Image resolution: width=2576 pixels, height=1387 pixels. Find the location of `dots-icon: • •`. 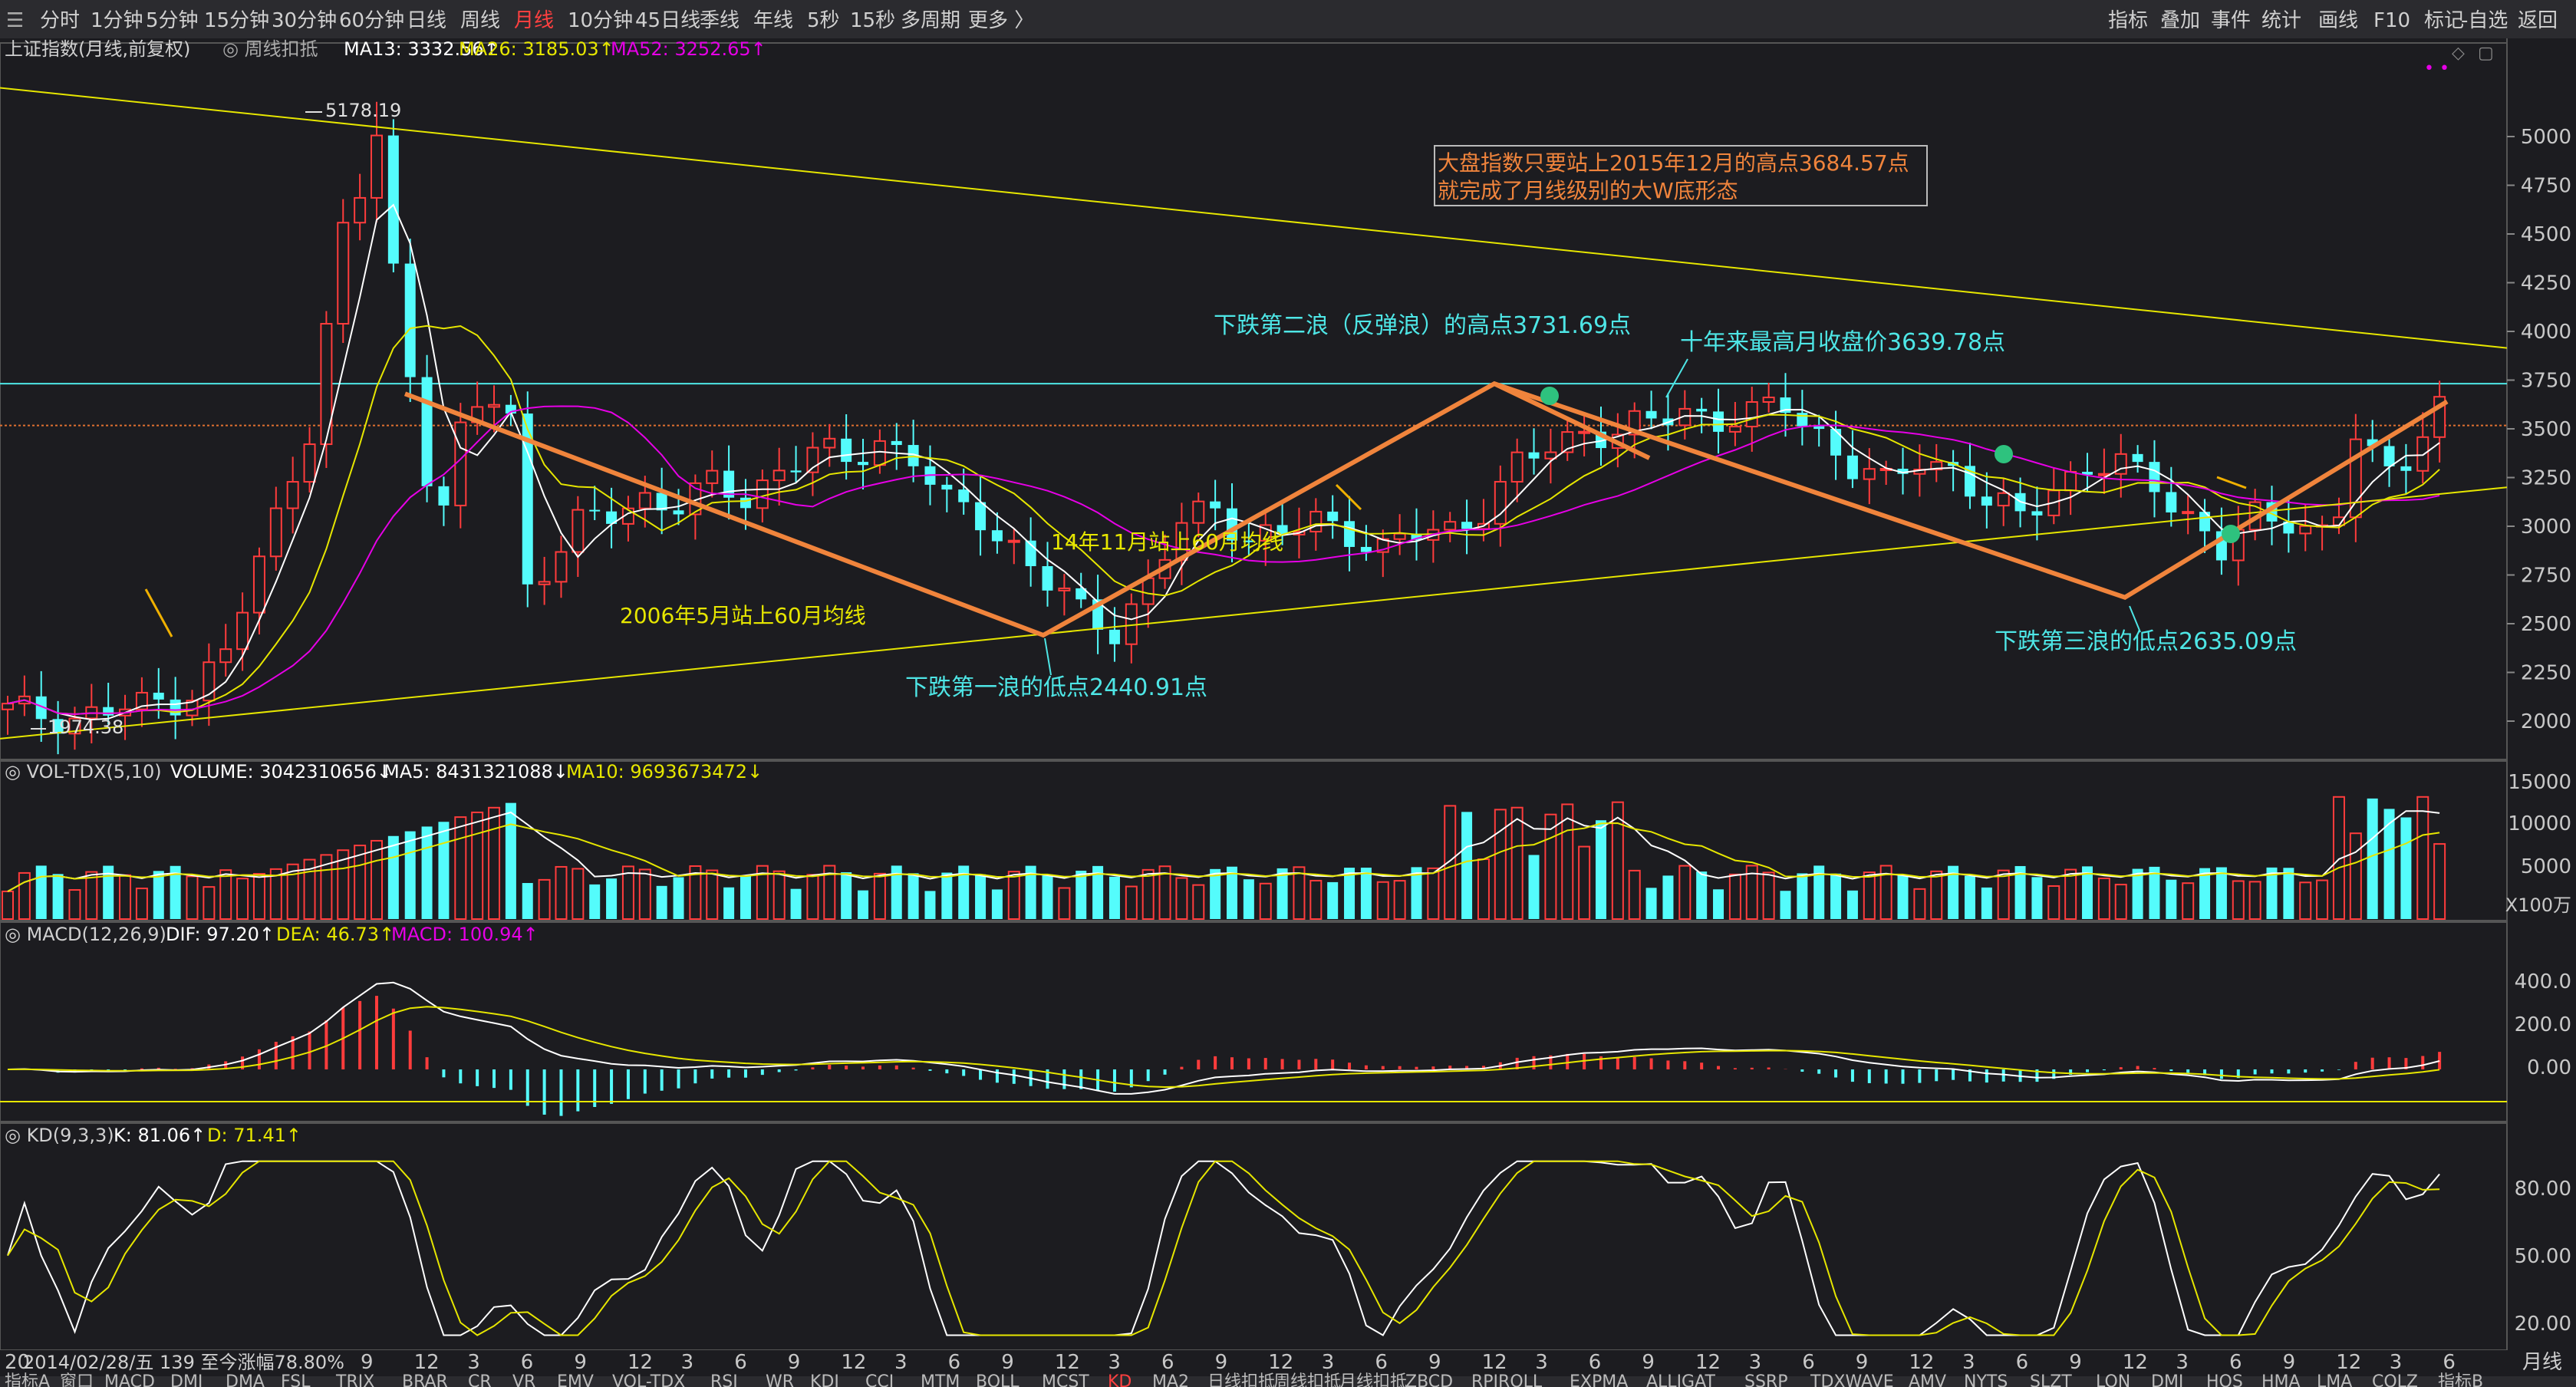

dots-icon: • • is located at coordinates (2436, 68).